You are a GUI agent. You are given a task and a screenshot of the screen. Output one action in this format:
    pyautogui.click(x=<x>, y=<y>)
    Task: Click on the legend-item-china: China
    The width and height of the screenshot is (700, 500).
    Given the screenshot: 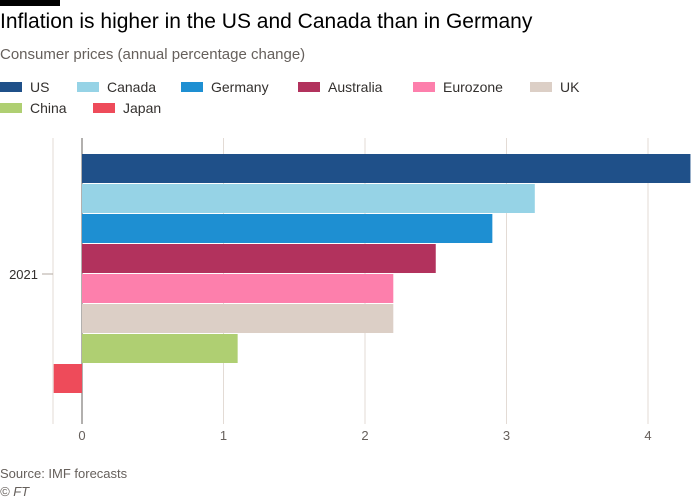 What is the action you would take?
    pyautogui.click(x=33, y=108)
    